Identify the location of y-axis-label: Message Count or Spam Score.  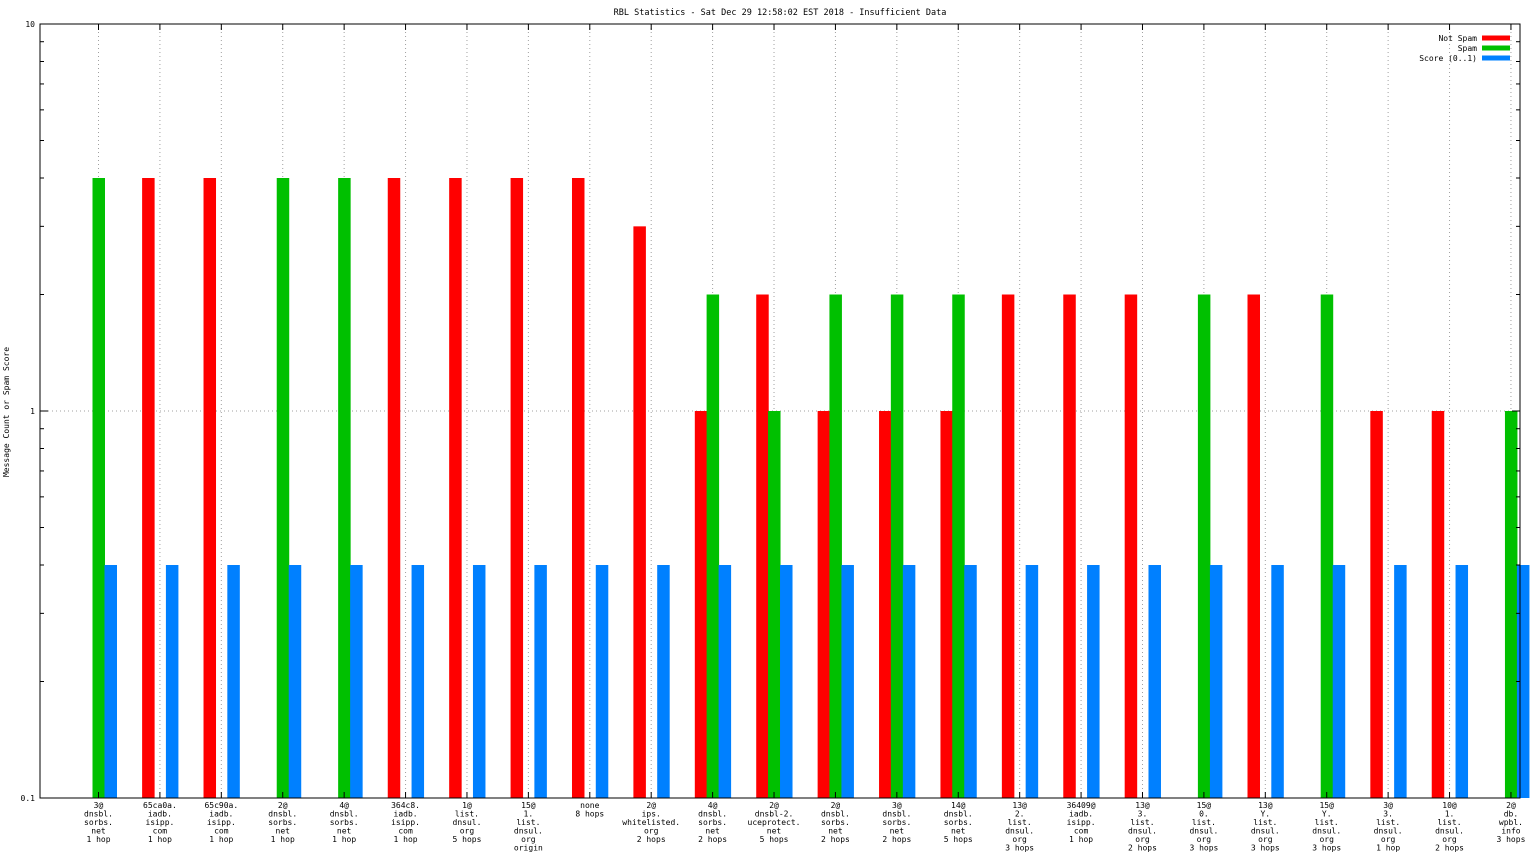
(6, 412).